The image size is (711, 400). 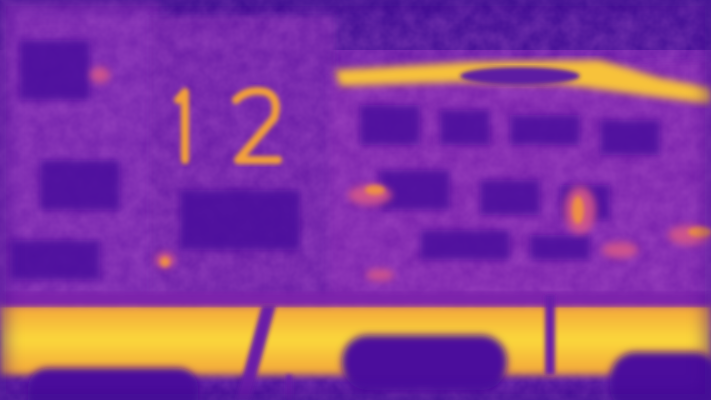 I want to click on car-right, so click(x=660, y=376).